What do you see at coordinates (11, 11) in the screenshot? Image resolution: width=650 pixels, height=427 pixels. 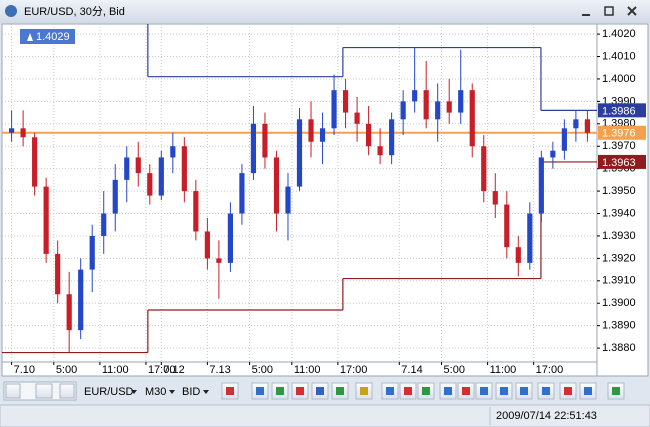 I see `app-icon` at bounding box center [11, 11].